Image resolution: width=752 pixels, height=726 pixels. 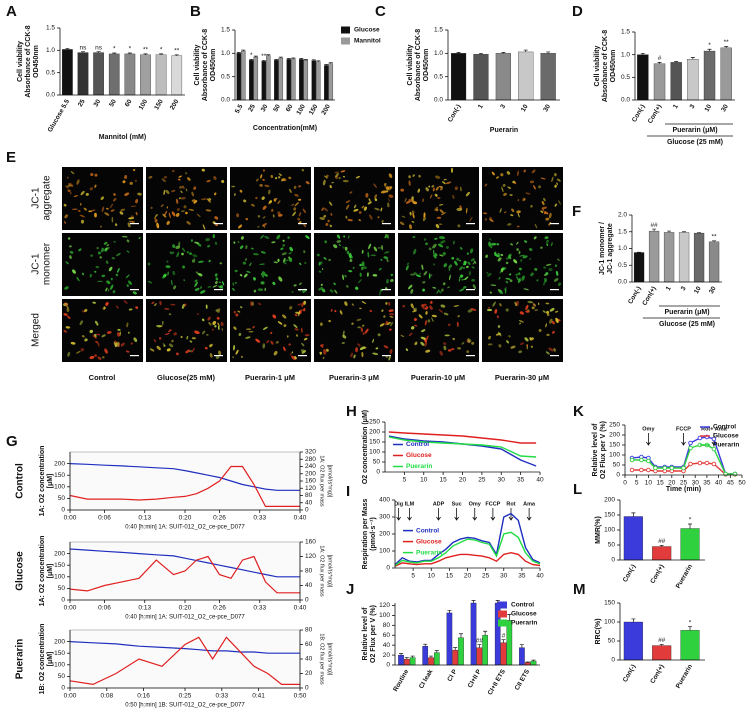 I want to click on y-axis-label: JC-1 aggregate, so click(x=610, y=248).